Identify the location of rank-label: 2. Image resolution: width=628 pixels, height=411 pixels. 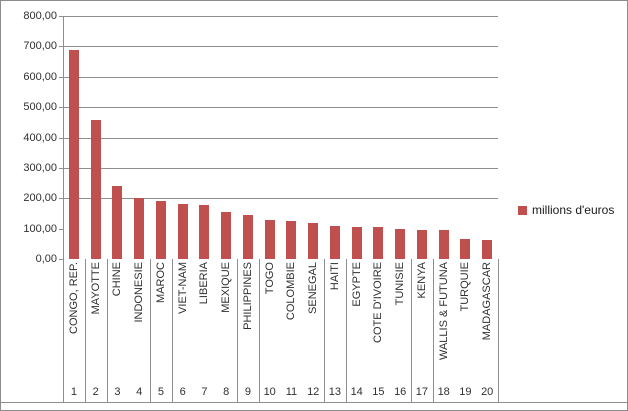
(95, 392).